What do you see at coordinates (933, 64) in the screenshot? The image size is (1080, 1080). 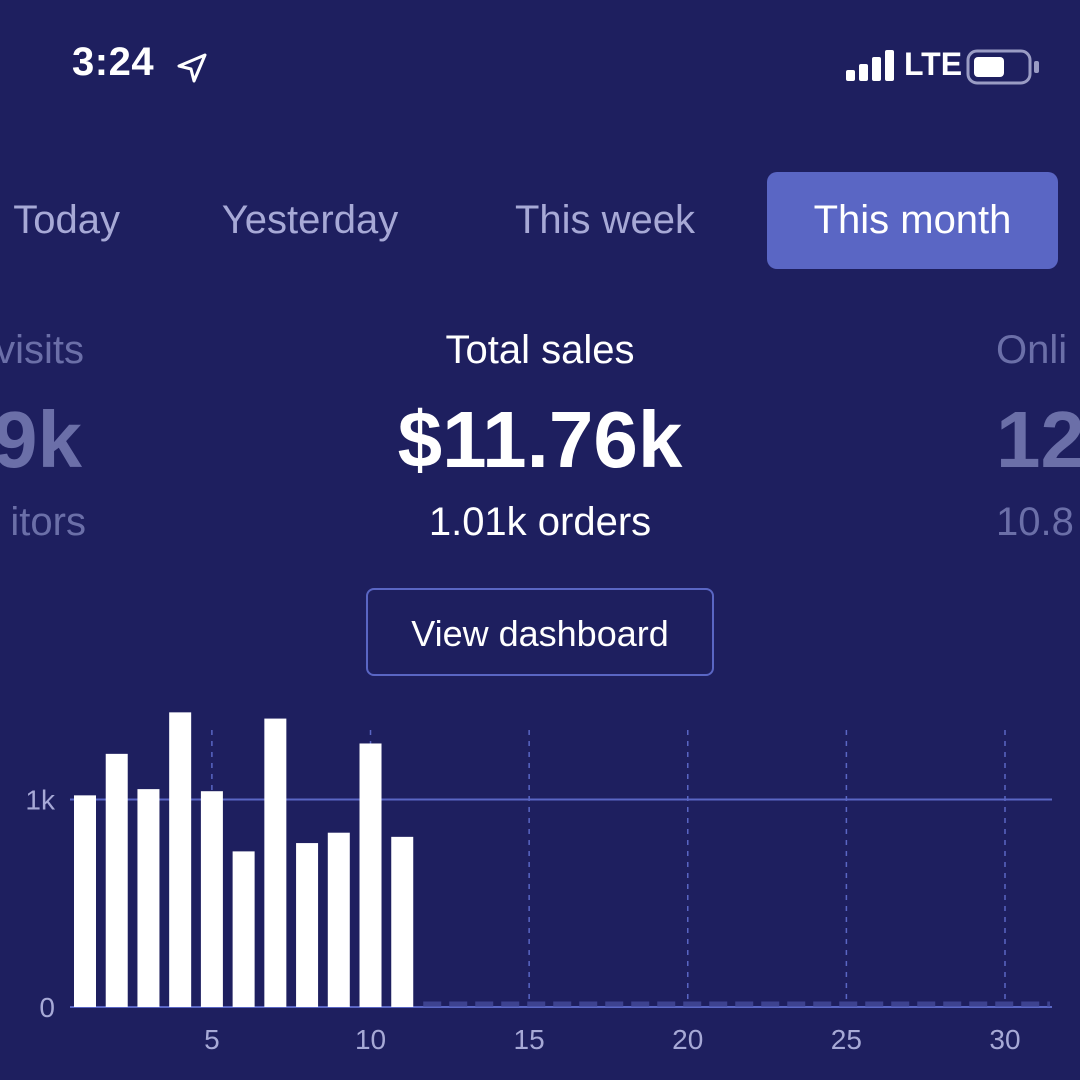 I see `network-type: LTE` at bounding box center [933, 64].